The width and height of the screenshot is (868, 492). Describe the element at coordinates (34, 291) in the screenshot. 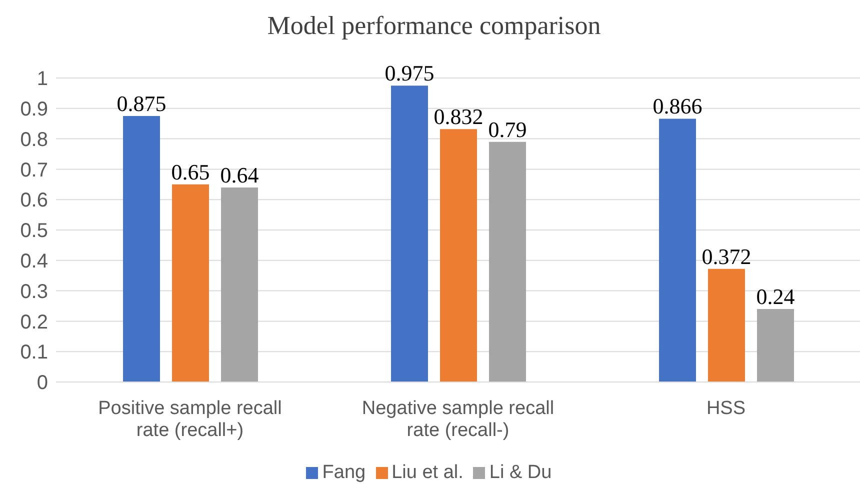

I see `y-tick-label: 0.3` at that location.